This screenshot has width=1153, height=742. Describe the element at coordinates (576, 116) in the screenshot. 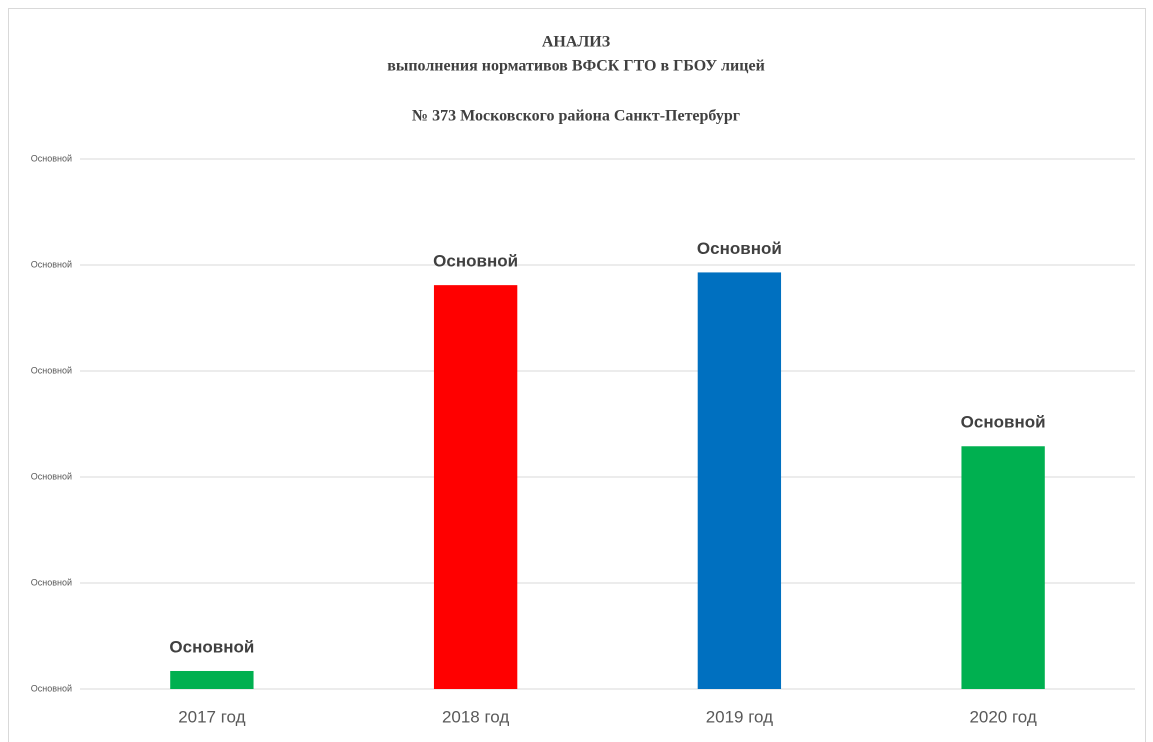

I see `chart-title: № 373 Московского района Санкт-Петербург` at that location.